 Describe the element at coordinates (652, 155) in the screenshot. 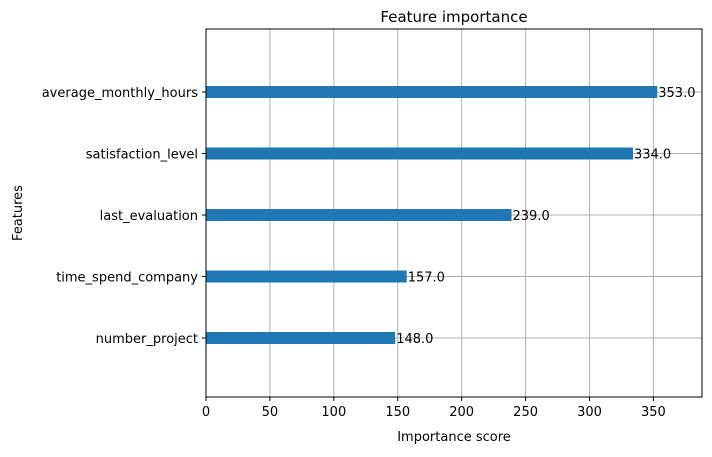

I see `bar-value-label: 334.0` at that location.